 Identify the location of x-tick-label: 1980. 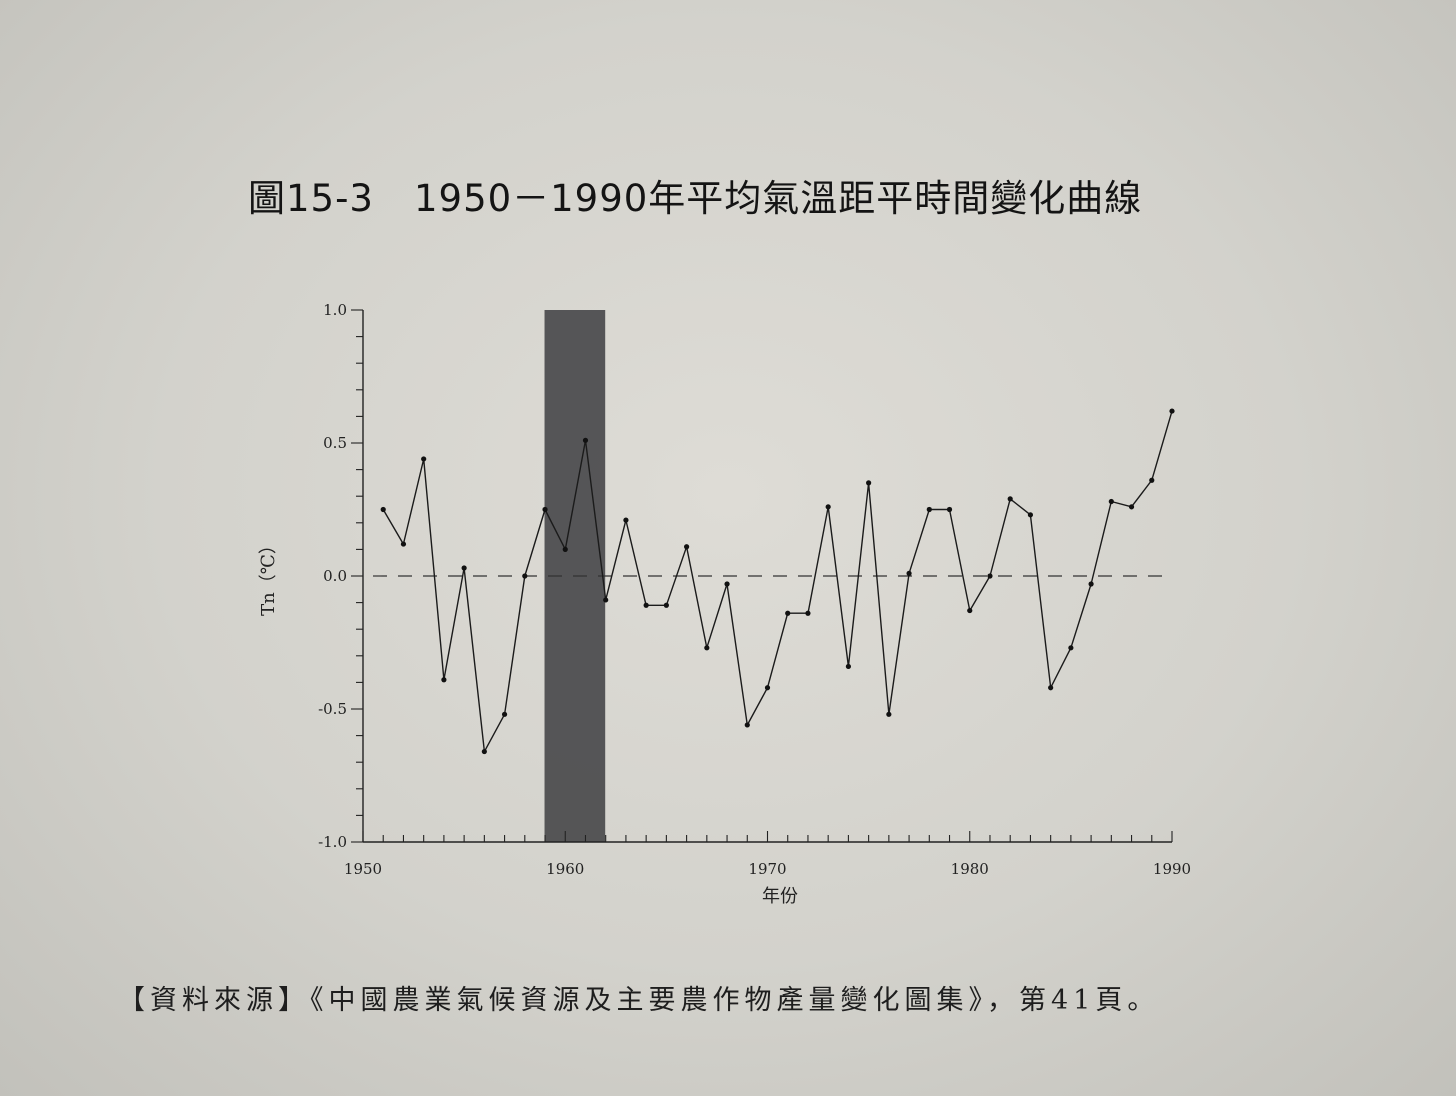
(970, 869).